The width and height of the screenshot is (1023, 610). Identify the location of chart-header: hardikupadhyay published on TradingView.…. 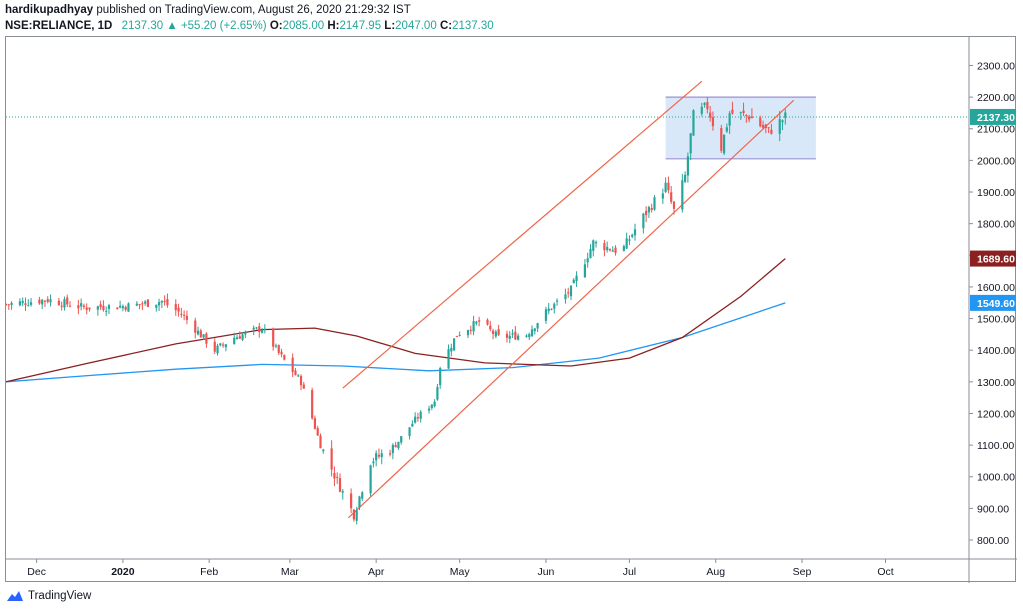
(249, 20).